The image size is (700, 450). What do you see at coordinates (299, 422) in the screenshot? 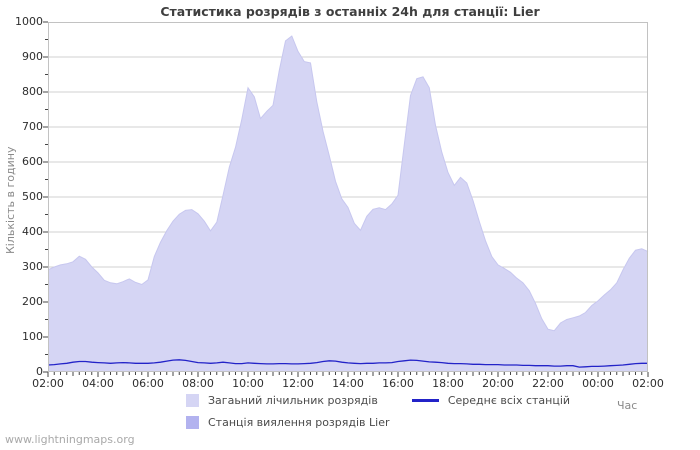
I see `legend-label-station: Станція виялення розрядів Lier` at bounding box center [299, 422].